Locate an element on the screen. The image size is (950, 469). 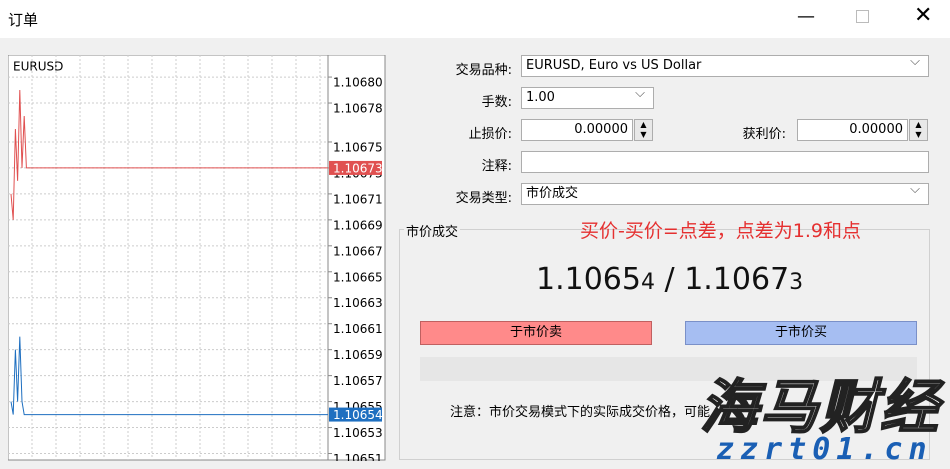
chart-symbol: EURUSD is located at coordinates (38, 67).